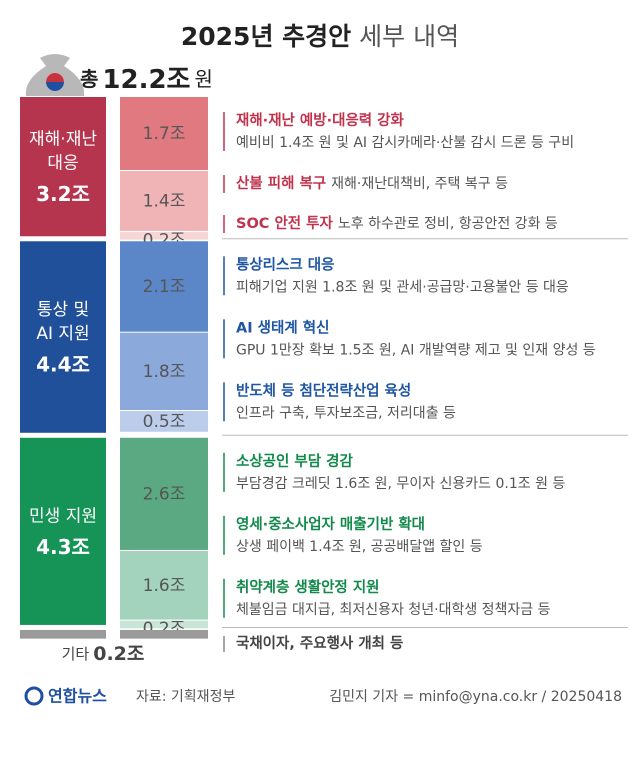 The image size is (640, 776). I want to click on item-title: 통상리스크 대응, so click(285, 264).